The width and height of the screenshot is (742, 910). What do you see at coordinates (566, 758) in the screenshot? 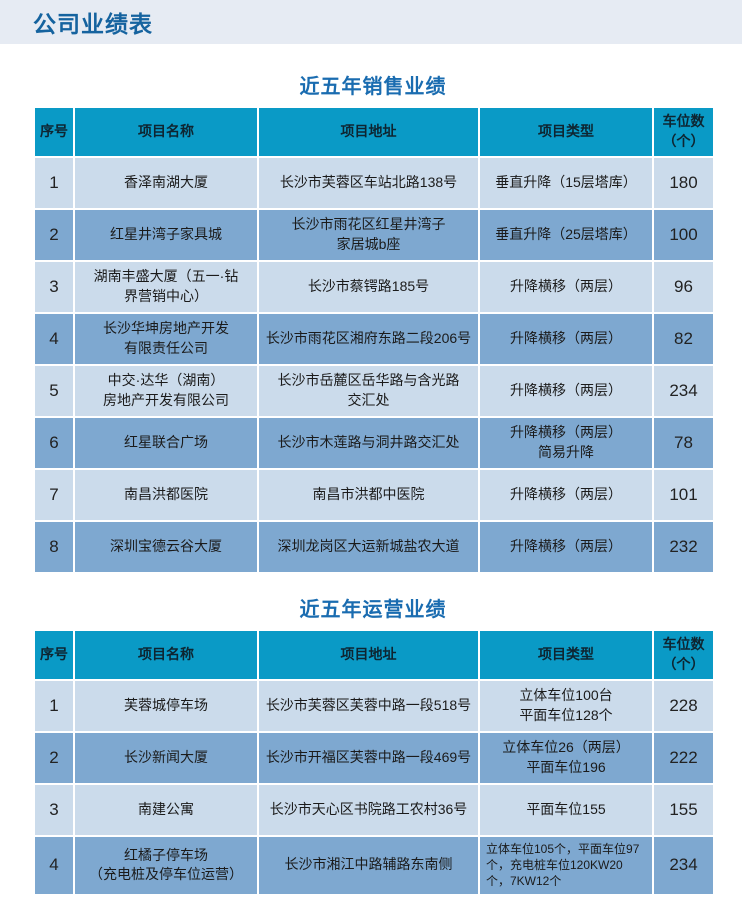
I see `cell-project-type: 立体车位26（两层） 平面车位196` at bounding box center [566, 758].